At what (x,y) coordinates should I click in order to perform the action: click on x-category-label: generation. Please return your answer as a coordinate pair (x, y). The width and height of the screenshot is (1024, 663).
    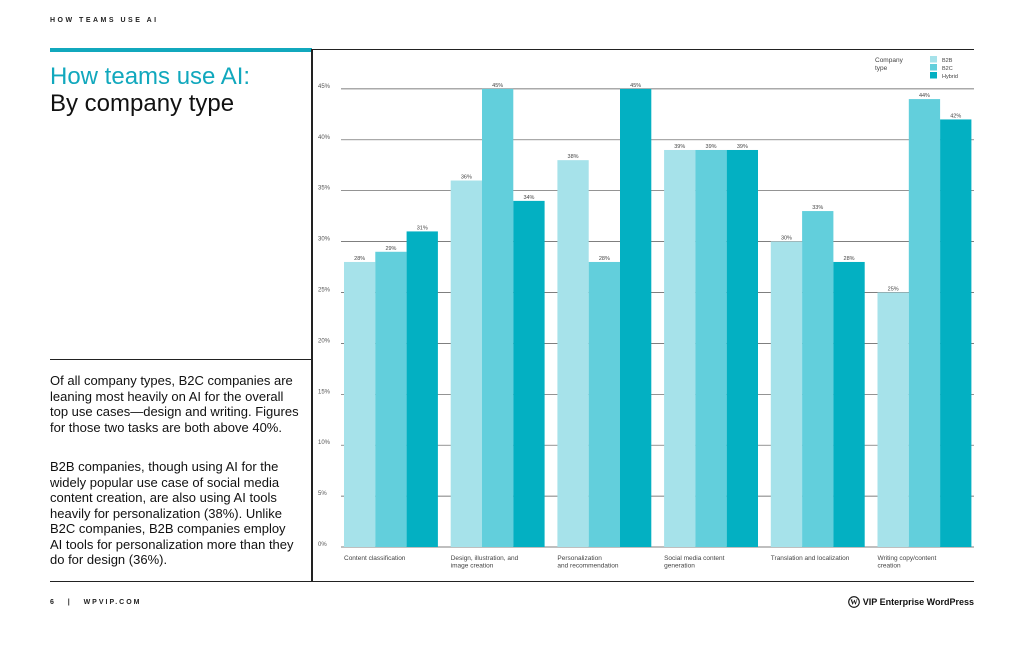
    Looking at the image, I should click on (679, 566).